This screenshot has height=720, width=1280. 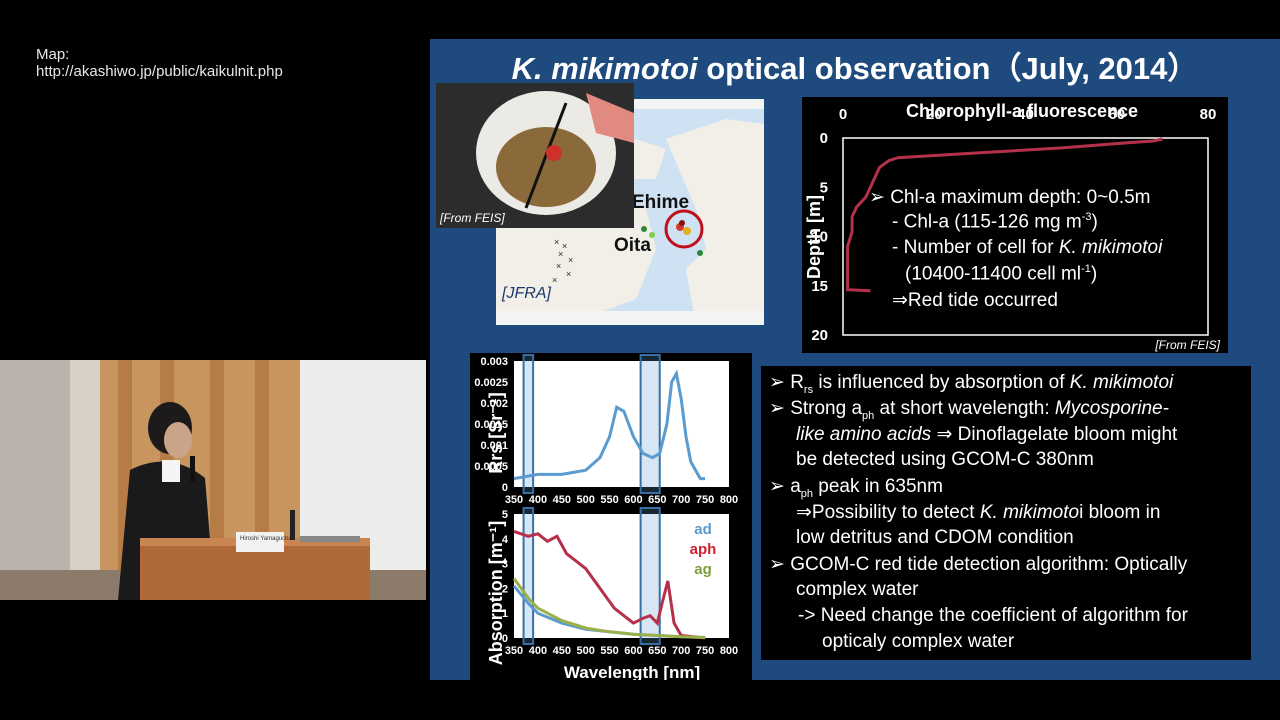 I want to click on wavelength-xlabel: Wavelength [nm], so click(x=632, y=671).